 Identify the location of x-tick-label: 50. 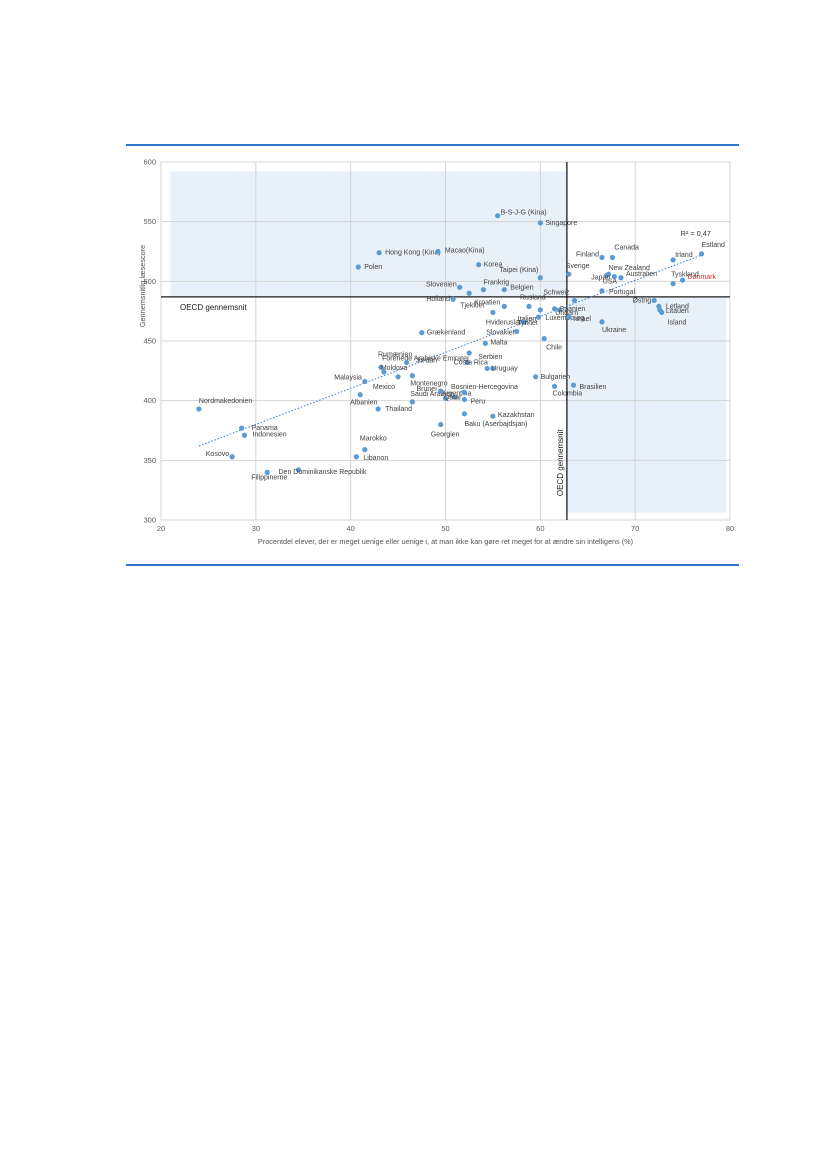
(445, 528).